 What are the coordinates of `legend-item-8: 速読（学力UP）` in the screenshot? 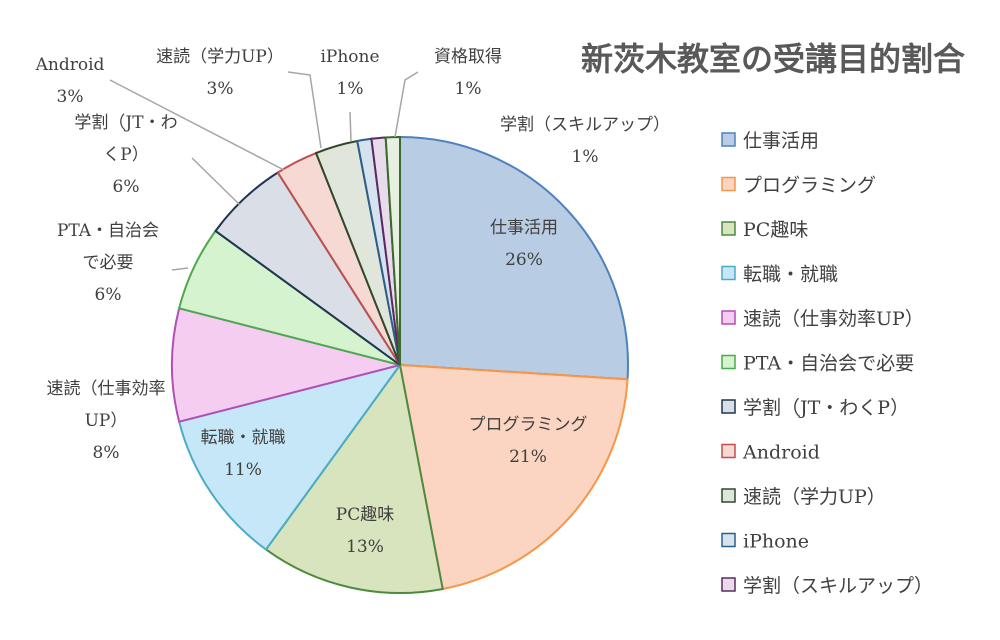 It's located at (803, 497).